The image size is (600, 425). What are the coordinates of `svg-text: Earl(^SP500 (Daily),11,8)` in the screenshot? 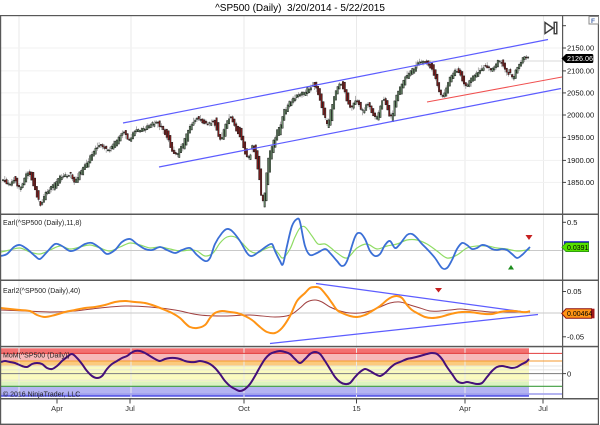 It's located at (42, 223).